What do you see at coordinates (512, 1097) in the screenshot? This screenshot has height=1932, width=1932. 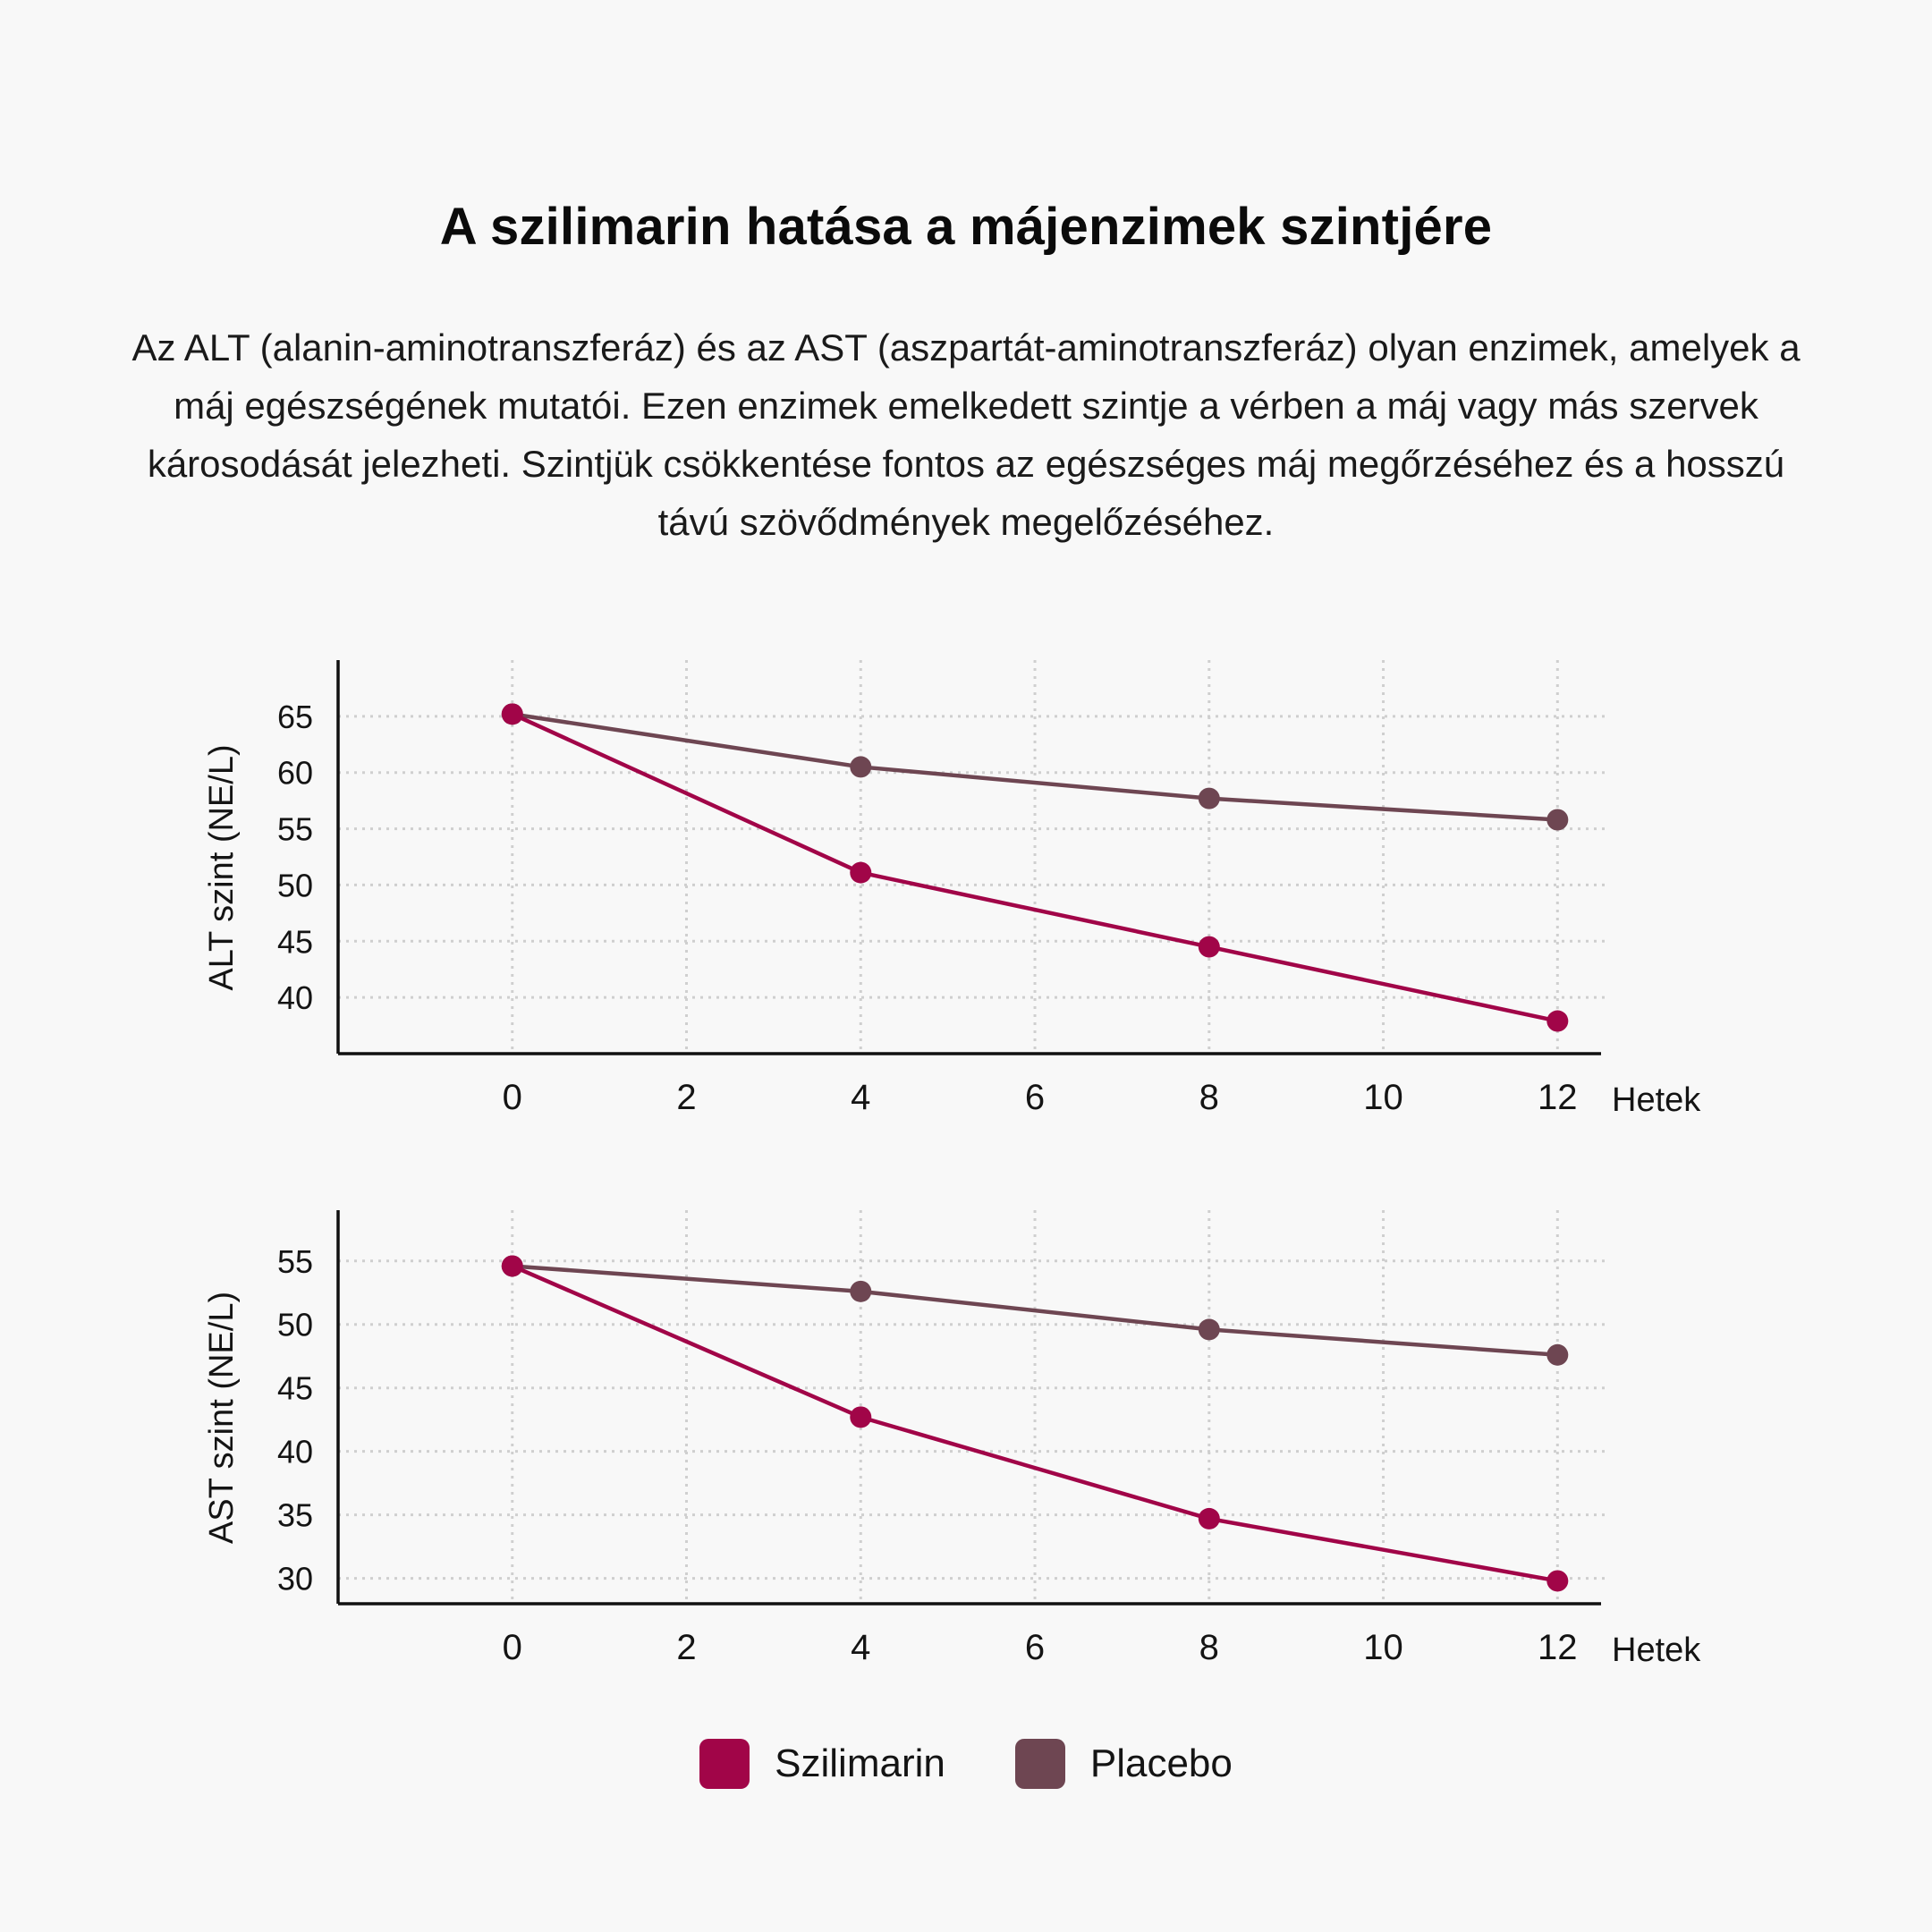 I see `chart1-x-tick-label: 0` at bounding box center [512, 1097].